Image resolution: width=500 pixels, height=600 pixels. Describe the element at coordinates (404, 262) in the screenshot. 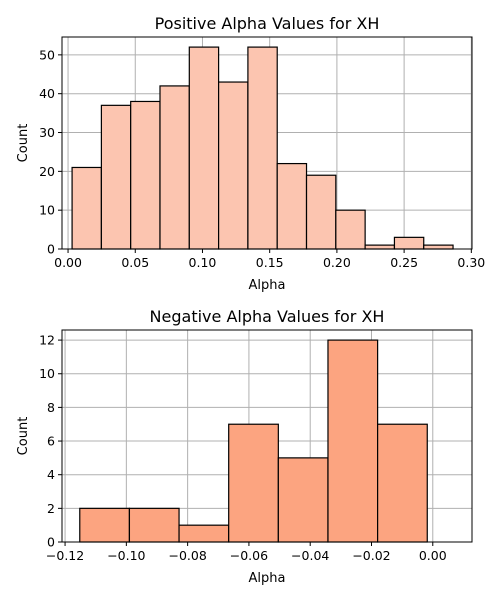

I see `positive-x-tick-label: 0.25` at that location.